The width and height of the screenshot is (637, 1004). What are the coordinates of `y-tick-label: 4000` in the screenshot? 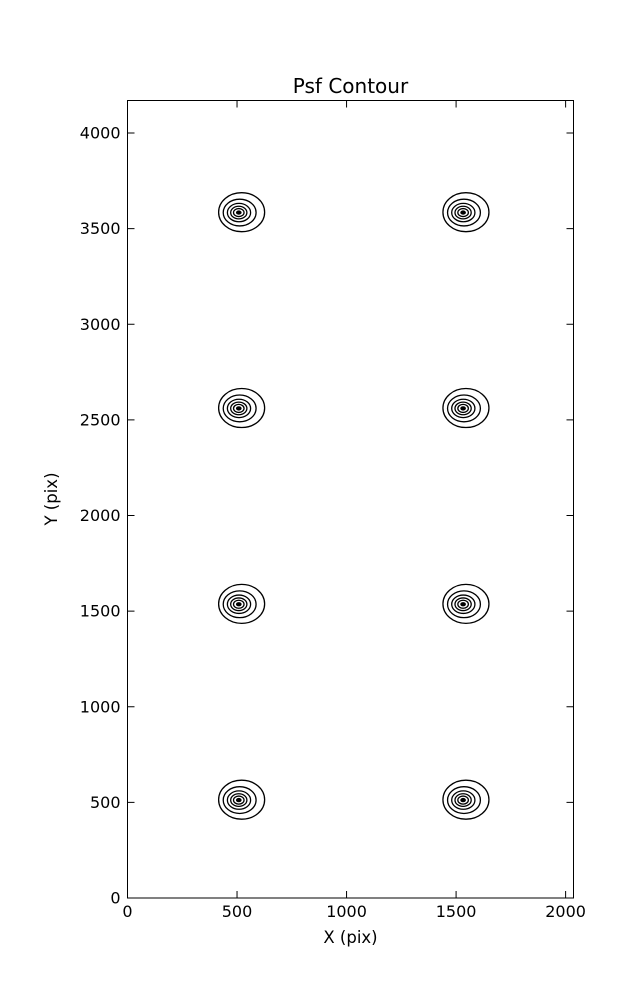 It's located at (100, 133).